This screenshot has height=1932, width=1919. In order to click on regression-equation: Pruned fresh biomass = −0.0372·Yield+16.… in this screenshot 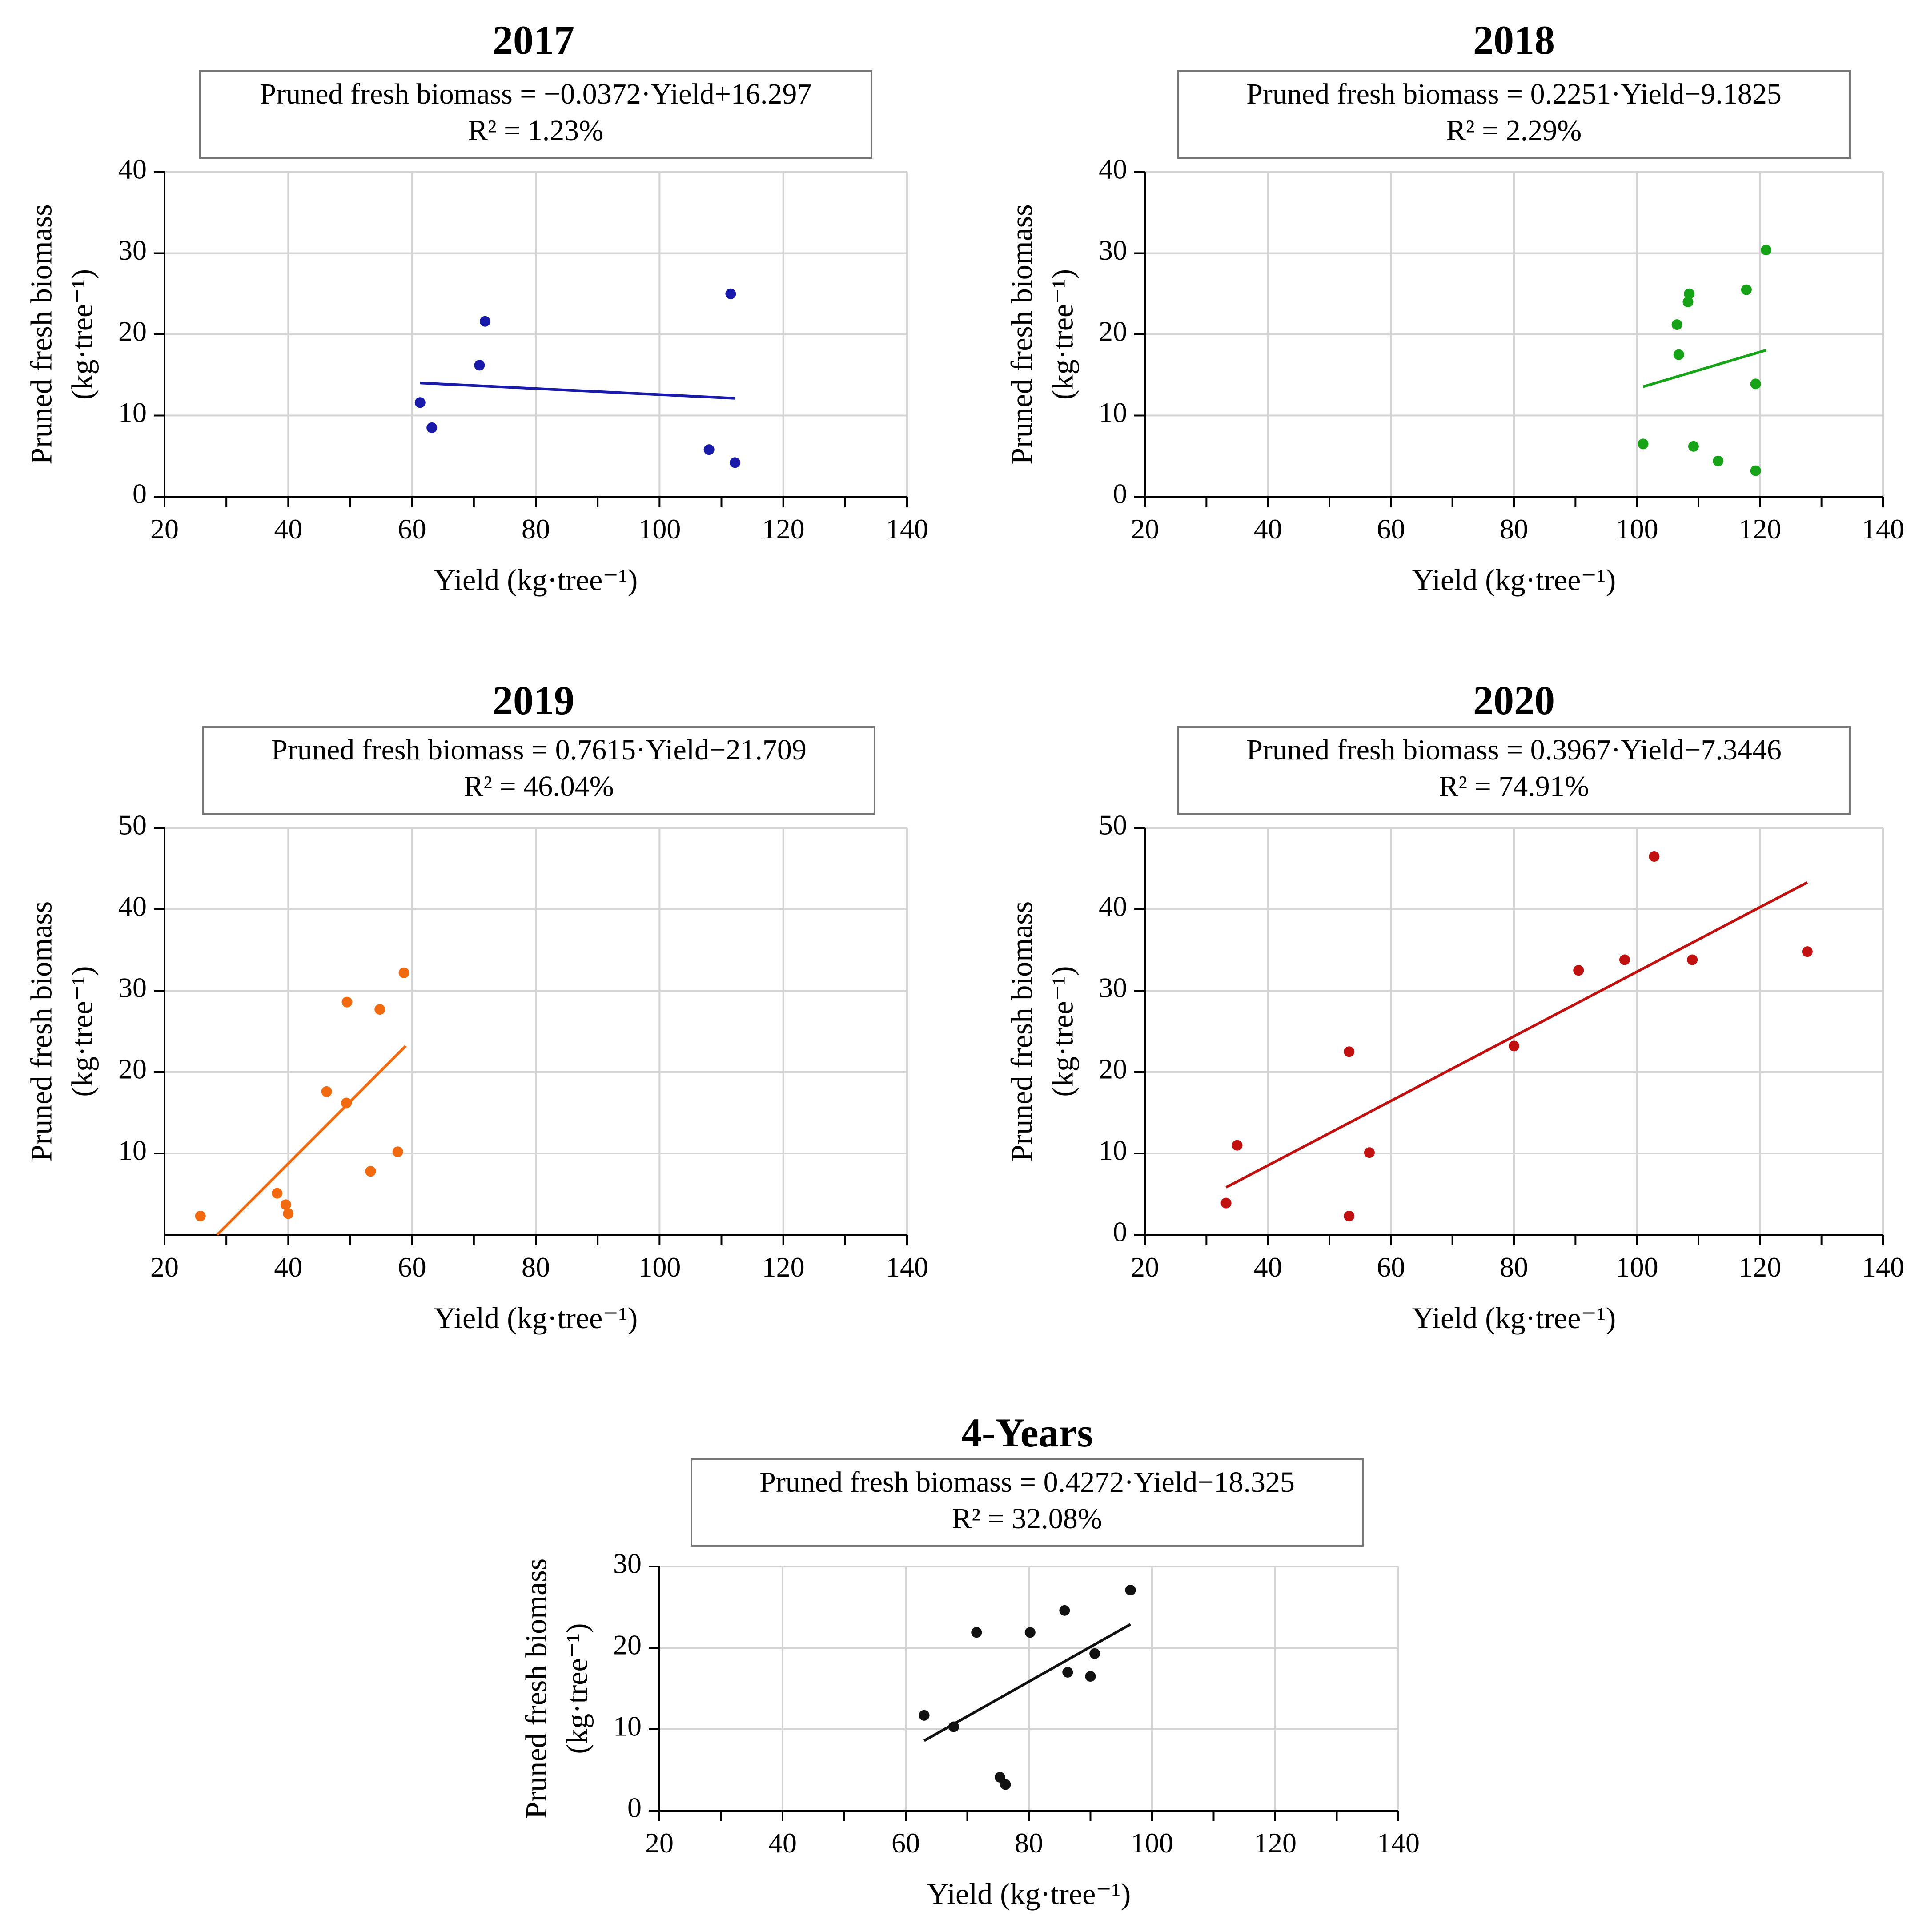, I will do `click(536, 94)`.